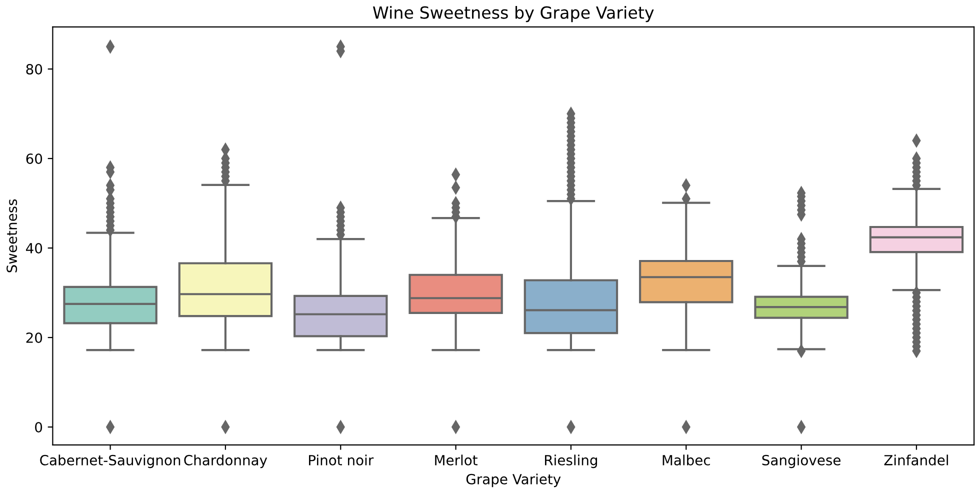  What do you see at coordinates (456, 460) in the screenshot?
I see `x-tick-label: Merlot` at bounding box center [456, 460].